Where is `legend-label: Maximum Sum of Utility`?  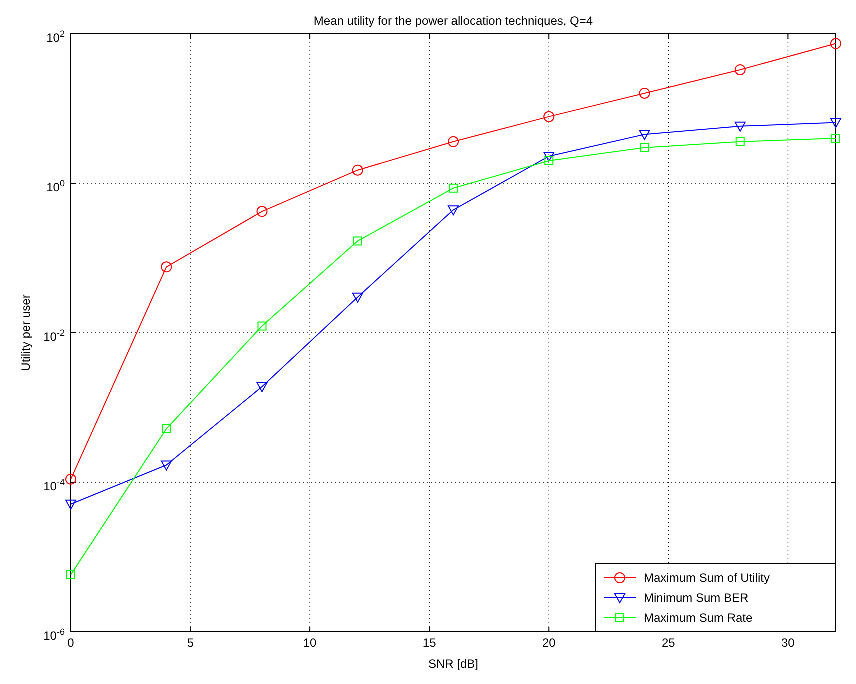 legend-label: Maximum Sum of Utility is located at coordinates (707, 578).